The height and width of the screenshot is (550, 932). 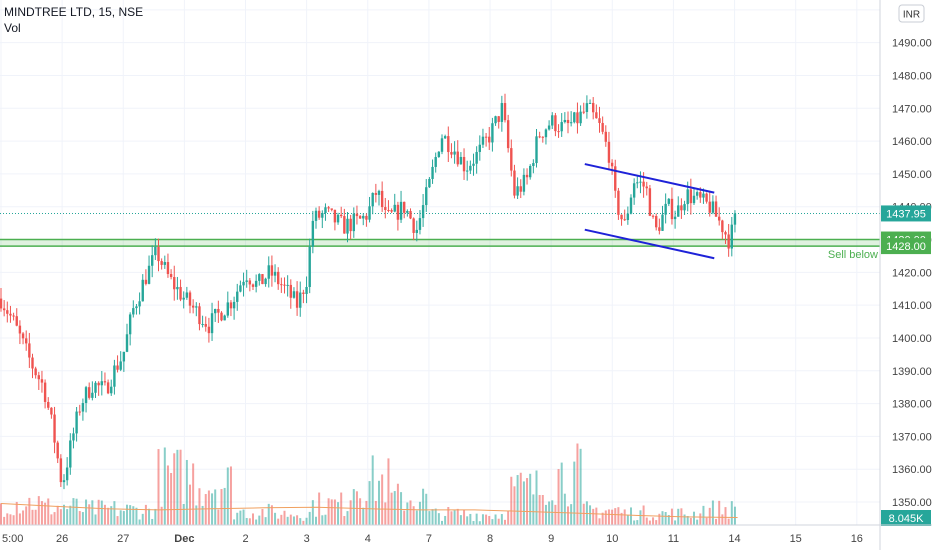 I want to click on volume-legend: Vol, so click(x=12, y=28).